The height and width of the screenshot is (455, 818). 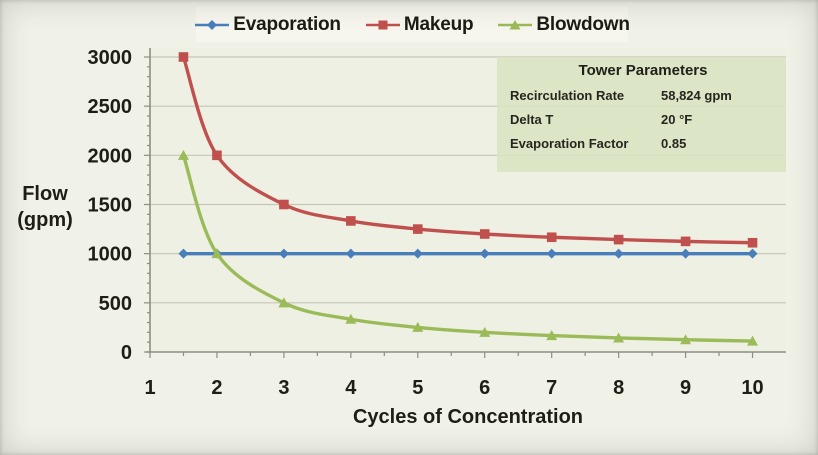 I want to click on y-tick-label-0: 0, so click(x=126, y=353).